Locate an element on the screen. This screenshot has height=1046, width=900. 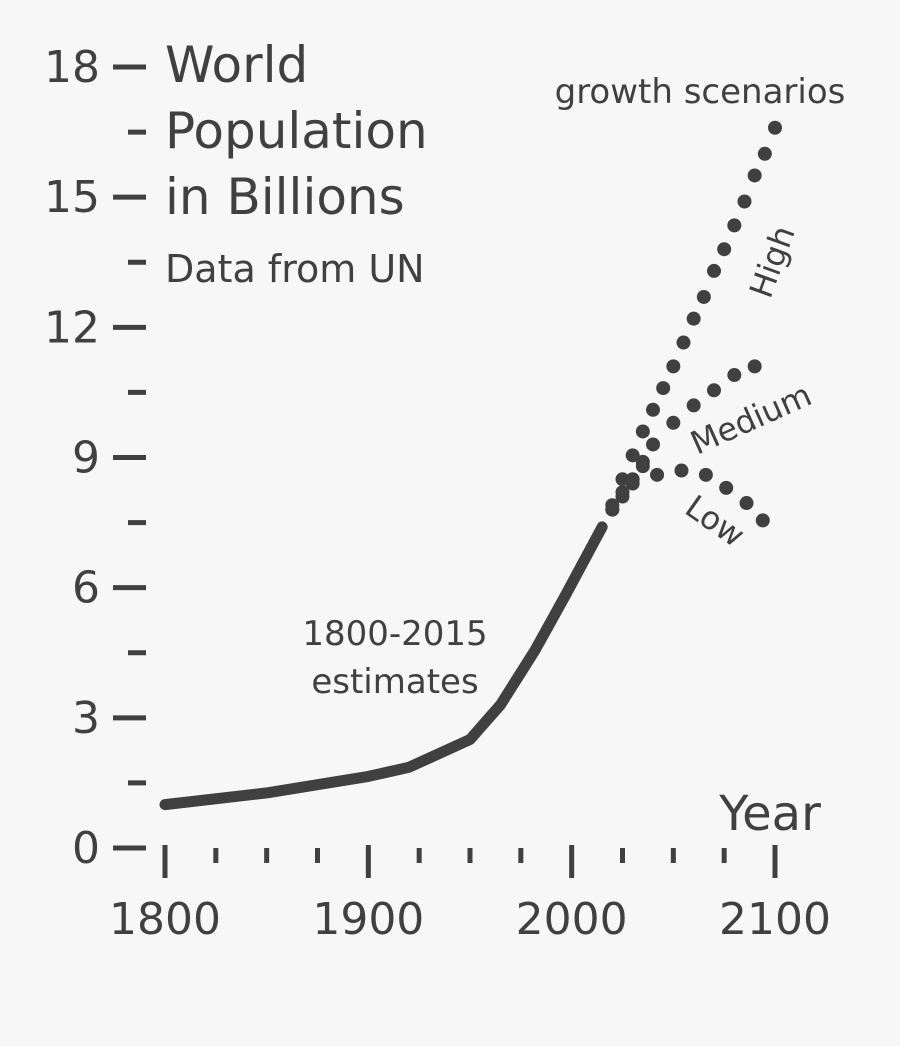
estimates-label-1: 1800-2015 is located at coordinates (394, 634).